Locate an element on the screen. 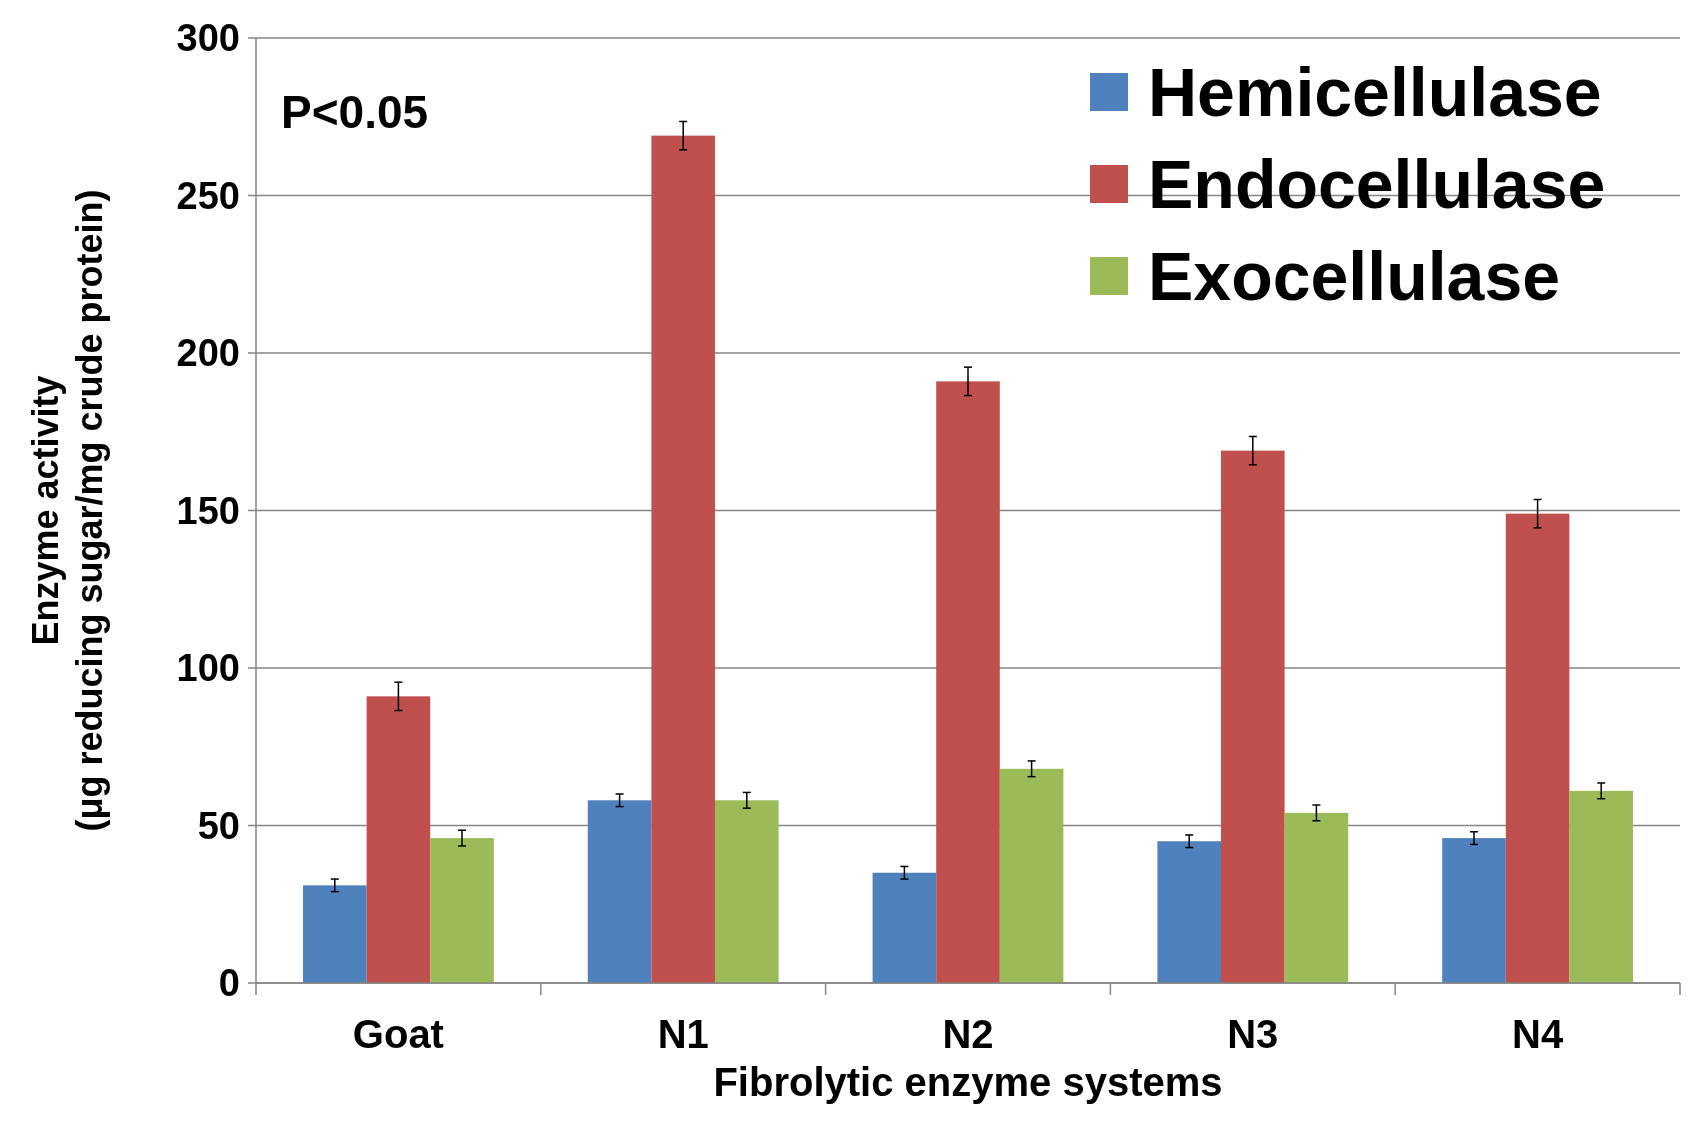 The image size is (1704, 1121). legend-label: Exocellulase is located at coordinates (1354, 275).